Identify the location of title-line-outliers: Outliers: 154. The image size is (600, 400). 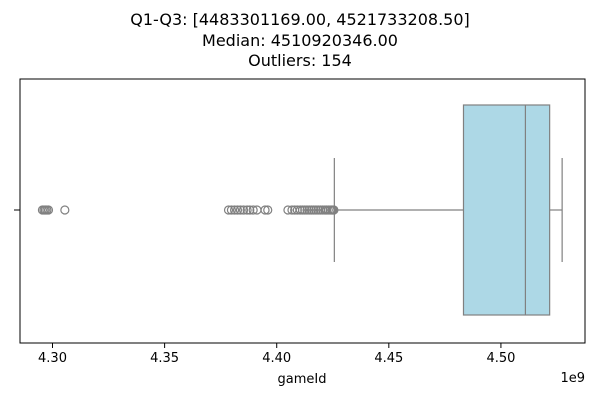
(300, 60).